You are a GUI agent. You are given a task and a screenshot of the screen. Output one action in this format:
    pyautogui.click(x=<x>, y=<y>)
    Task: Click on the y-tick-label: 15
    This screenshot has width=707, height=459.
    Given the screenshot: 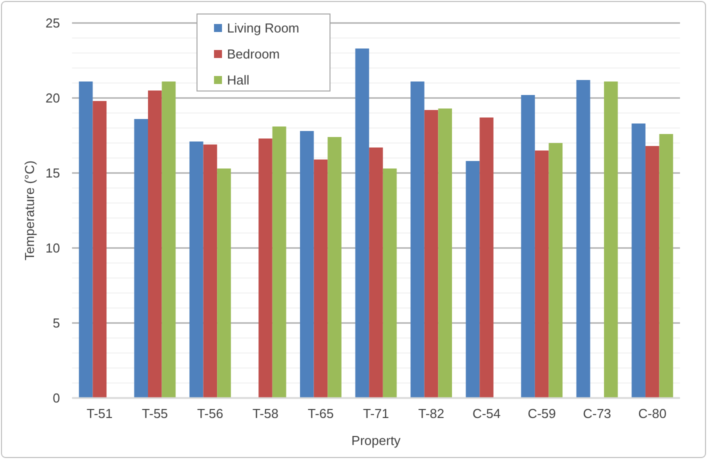 What is the action you would take?
    pyautogui.click(x=53, y=173)
    